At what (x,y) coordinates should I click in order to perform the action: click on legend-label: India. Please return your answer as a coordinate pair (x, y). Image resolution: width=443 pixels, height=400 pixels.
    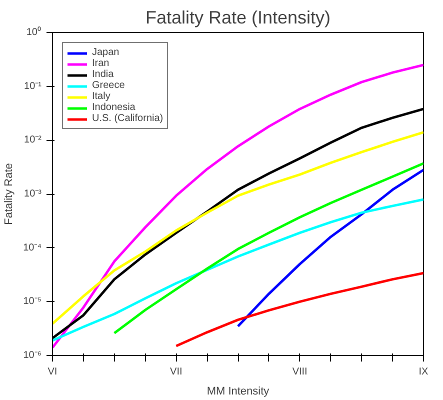
    Looking at the image, I should click on (103, 74).